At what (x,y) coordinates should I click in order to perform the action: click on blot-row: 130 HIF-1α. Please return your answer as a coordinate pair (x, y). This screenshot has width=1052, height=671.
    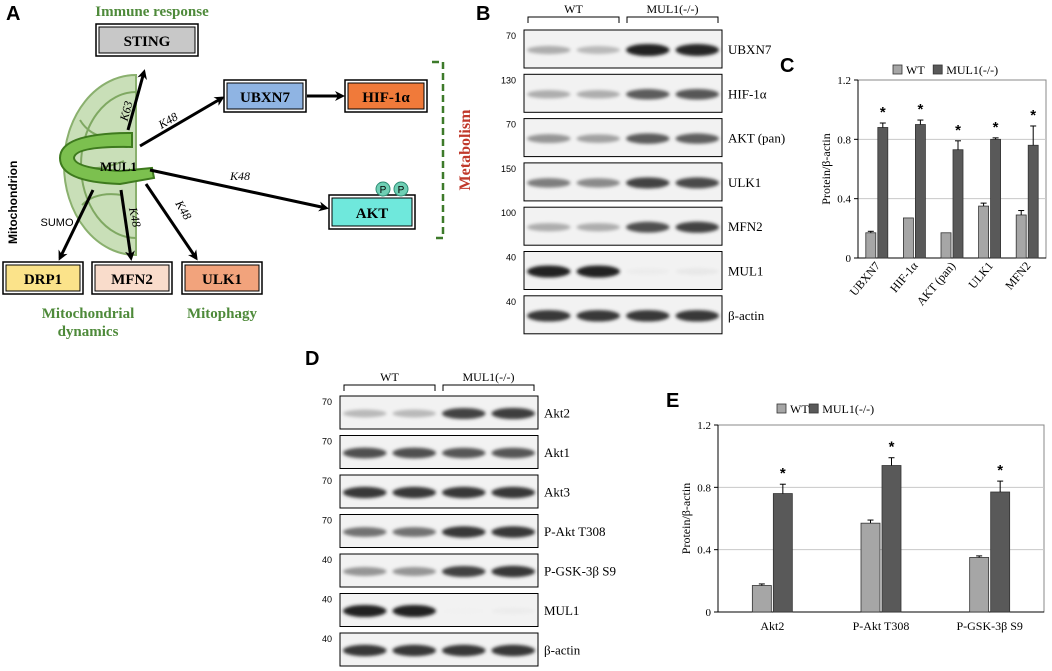
    Looking at the image, I should click on (634, 93).